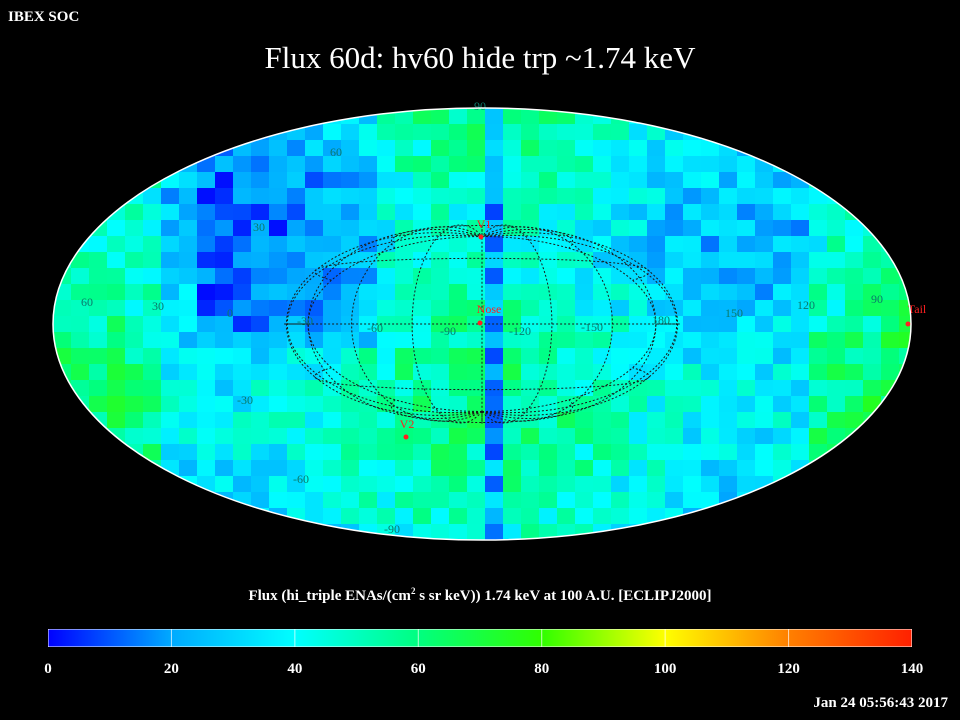 This screenshot has height=720, width=960. Describe the element at coordinates (734, 313) in the screenshot. I see `longitude-label: 150` at that location.